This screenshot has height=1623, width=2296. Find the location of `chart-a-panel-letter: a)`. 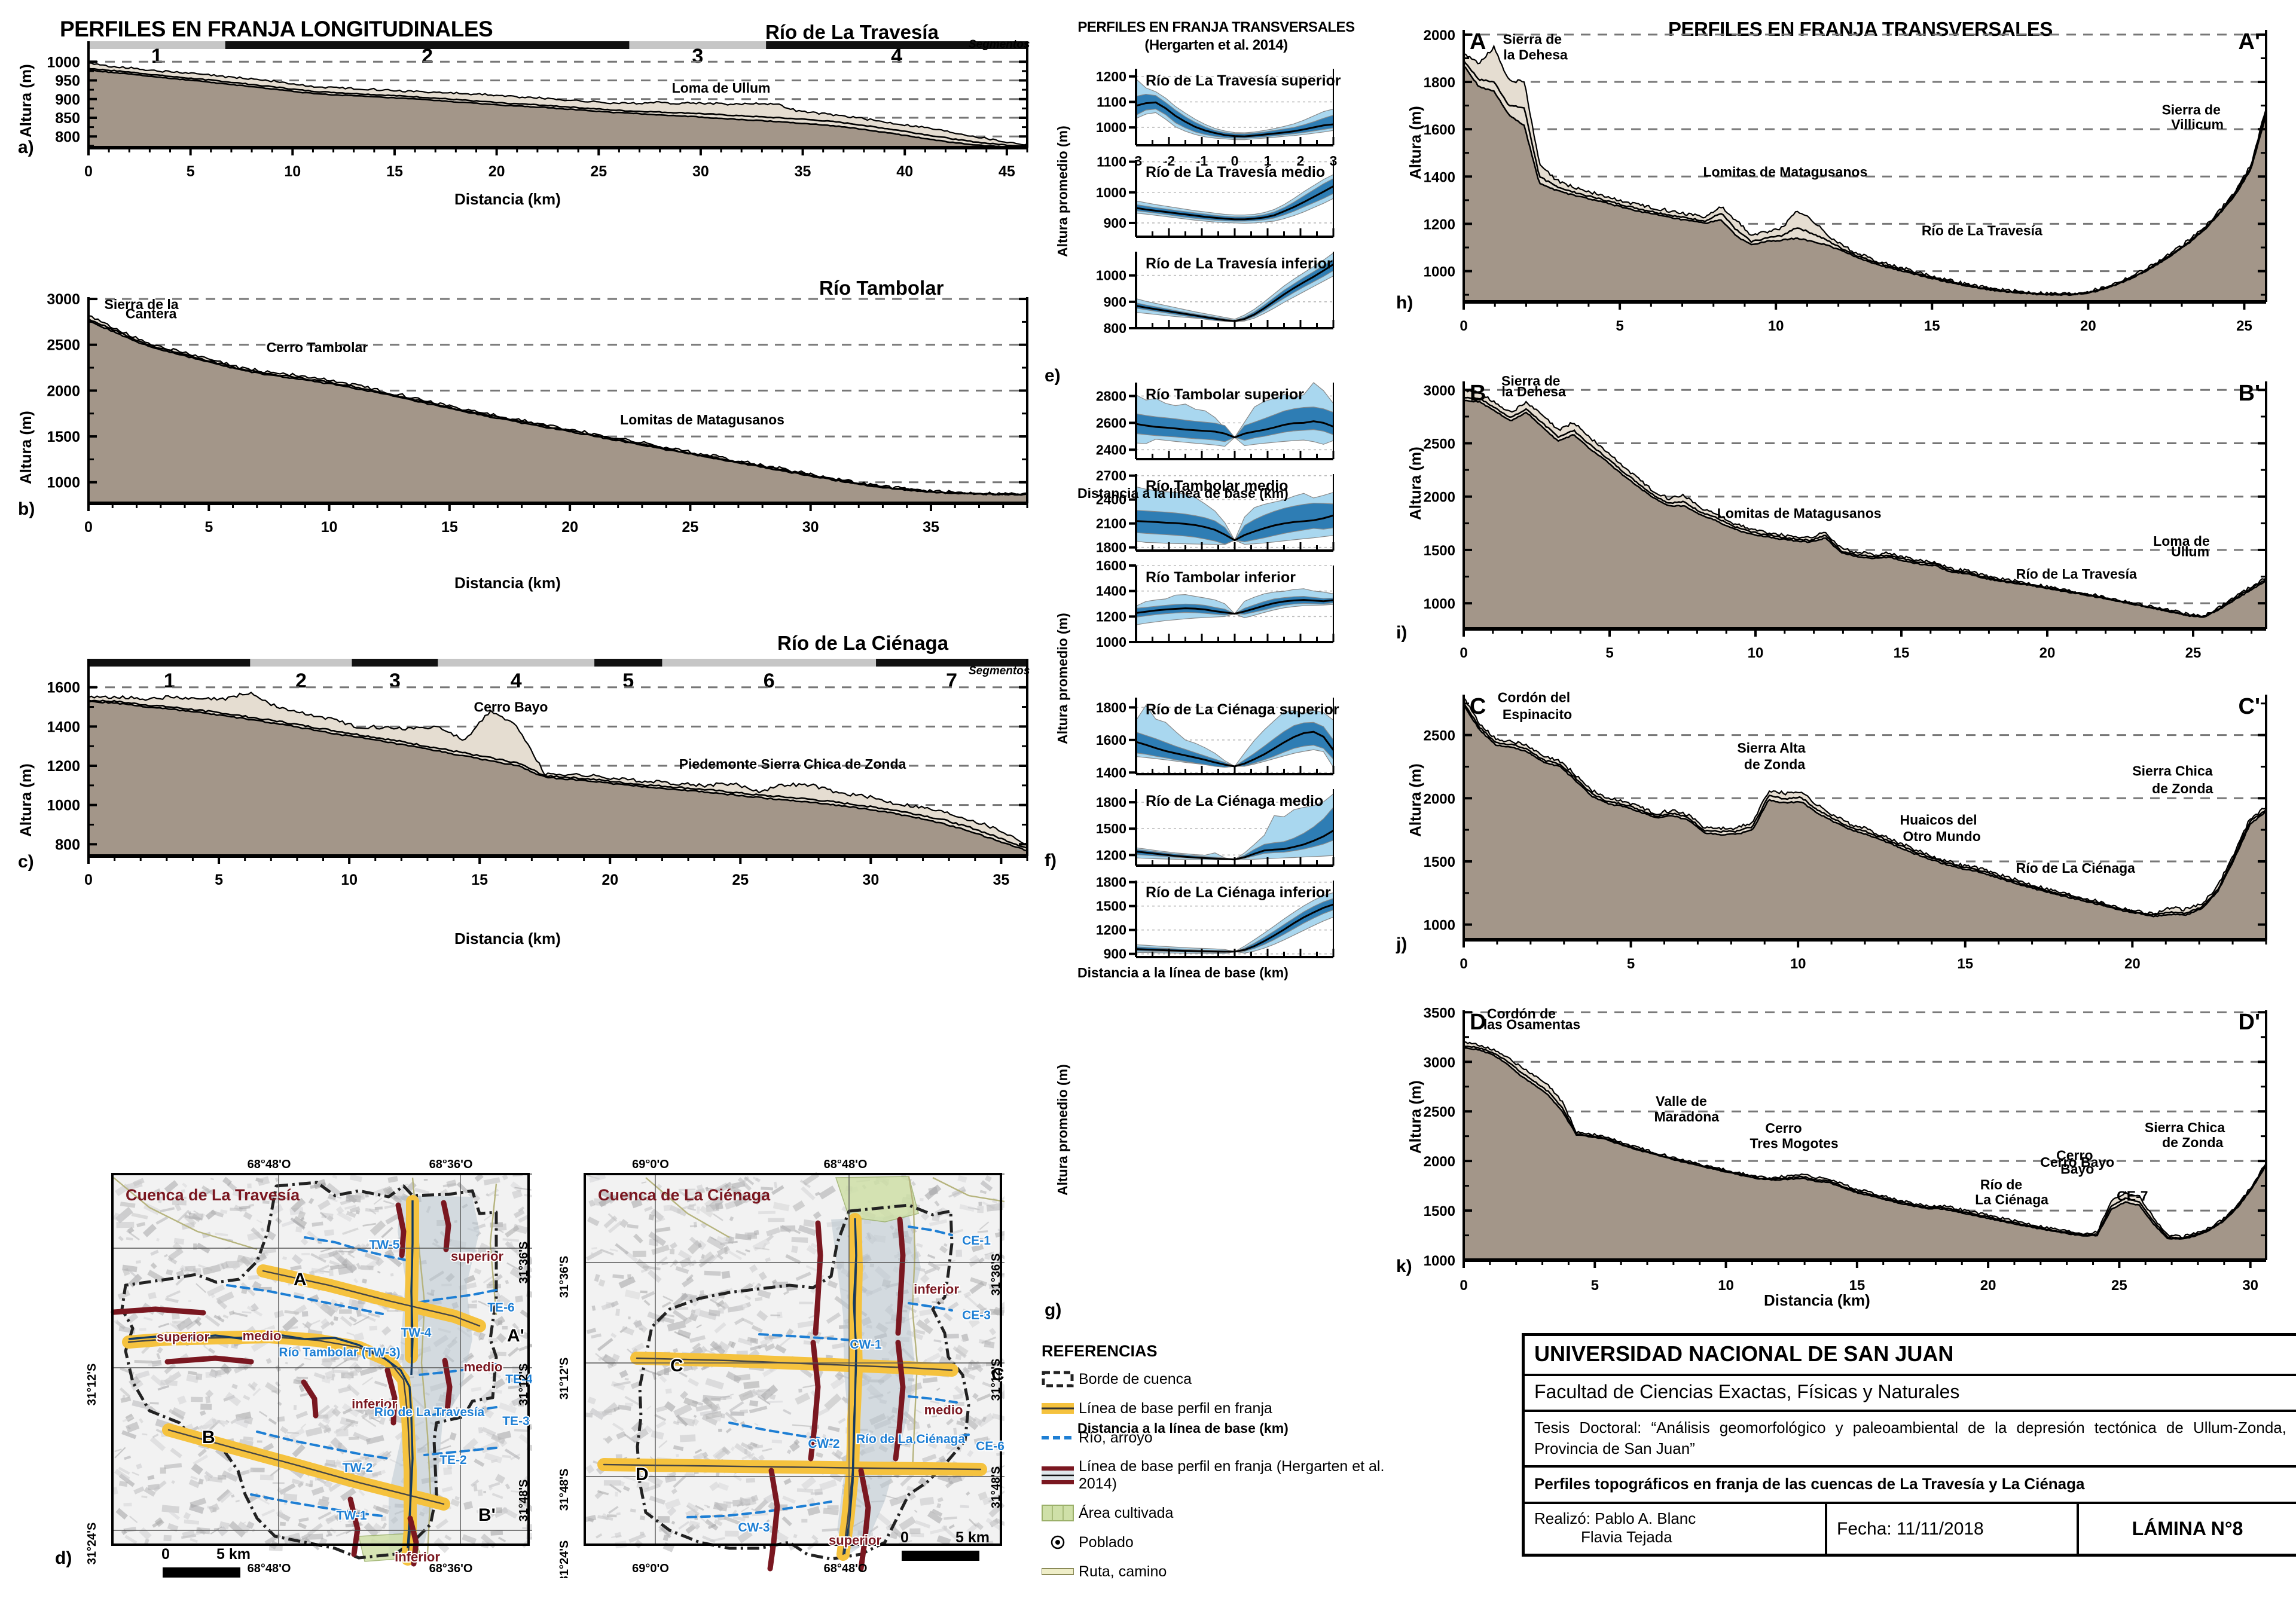

chart-a-panel-letter: a) is located at coordinates (26, 147).